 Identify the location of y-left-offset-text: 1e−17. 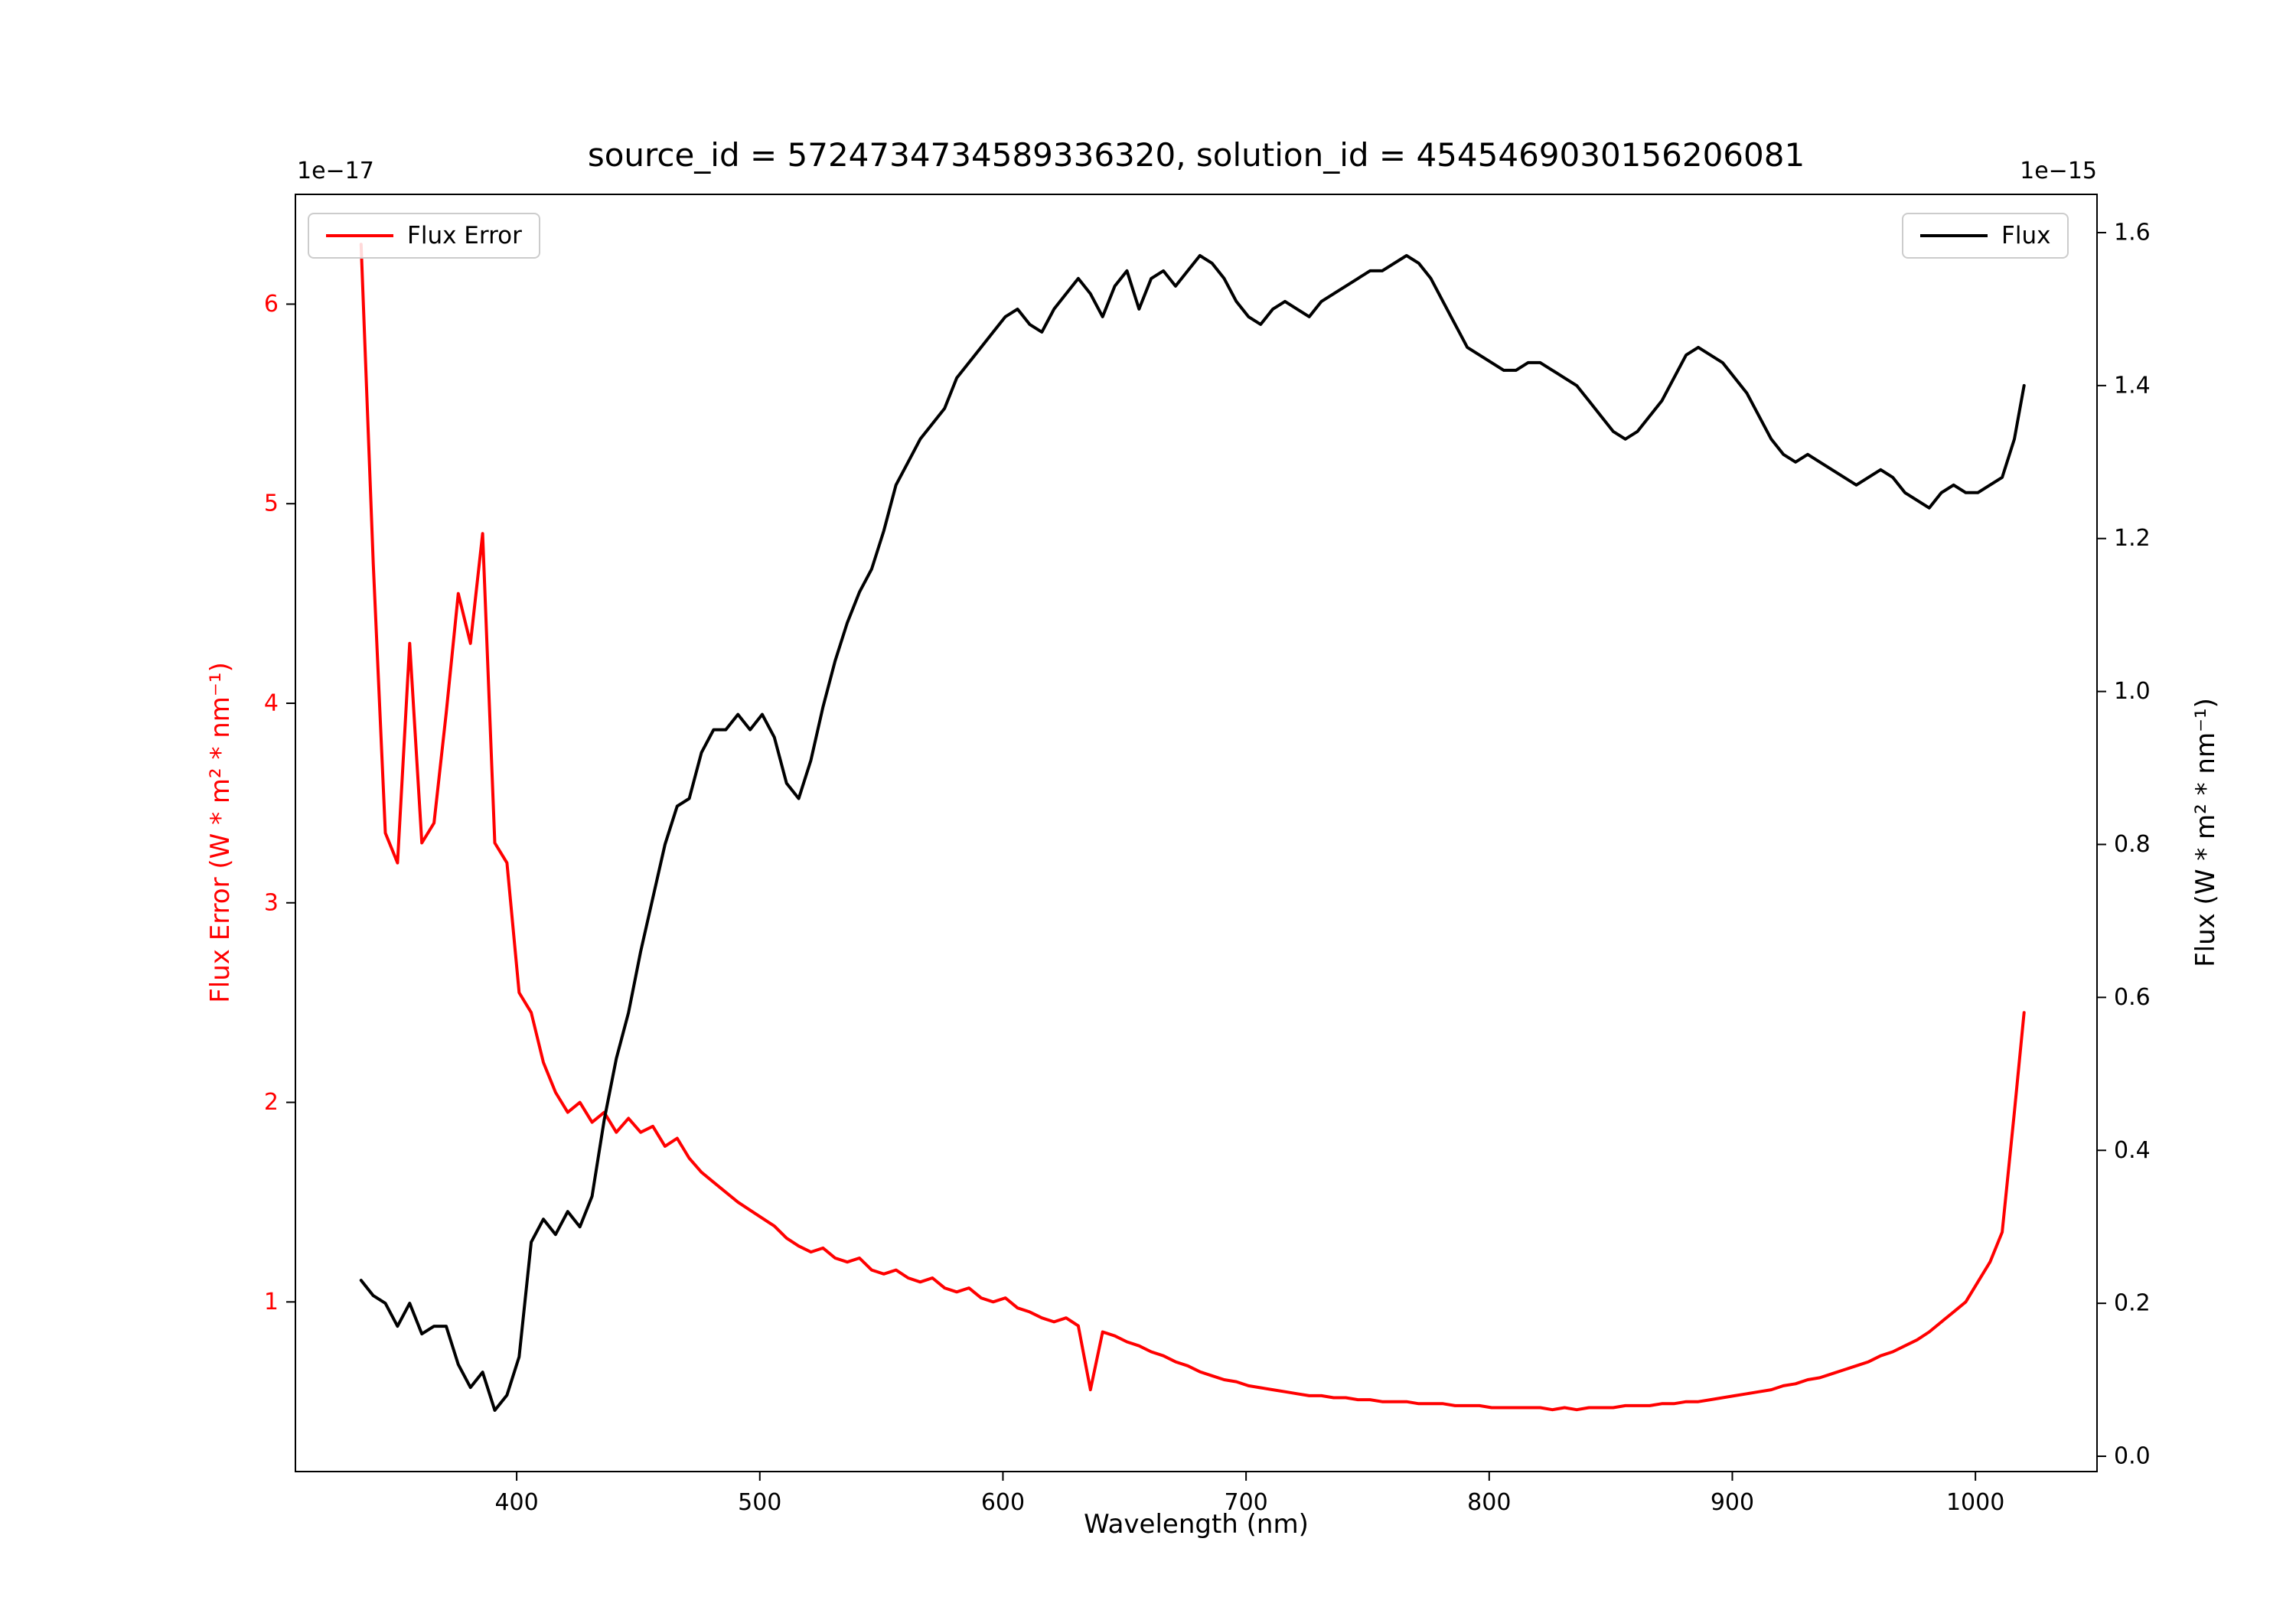
(335, 171).